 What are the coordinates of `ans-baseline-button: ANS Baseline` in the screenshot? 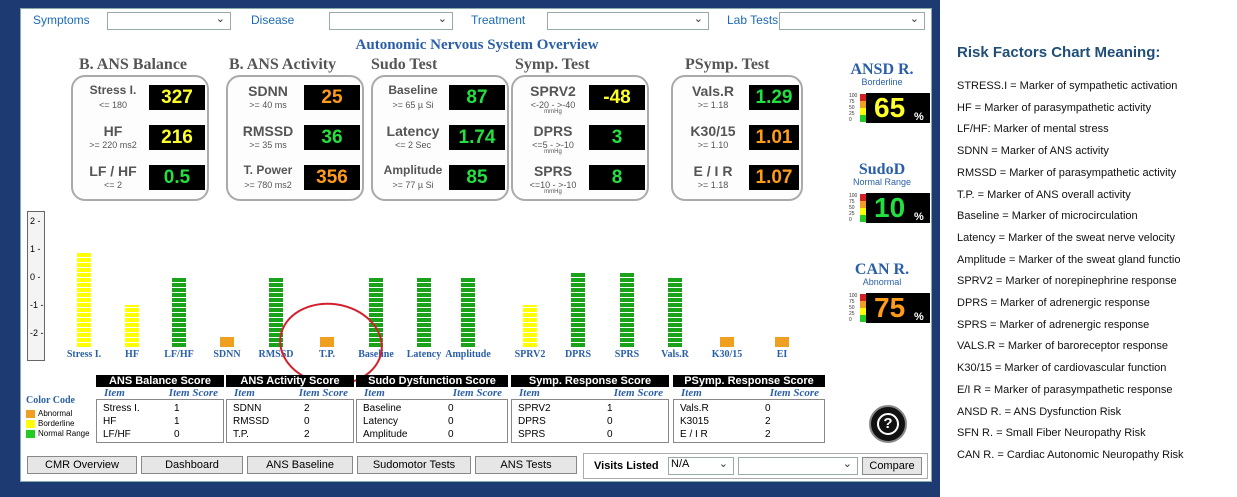 It's located at (300, 465).